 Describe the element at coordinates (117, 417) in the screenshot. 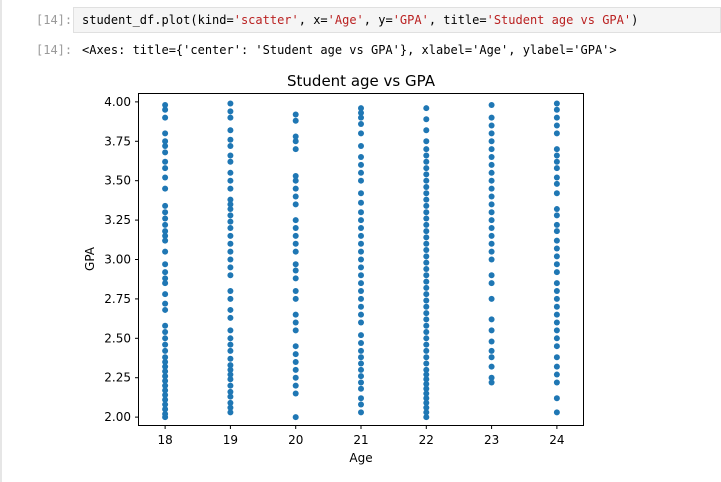

I see `y-tick-label: 2.00` at that location.